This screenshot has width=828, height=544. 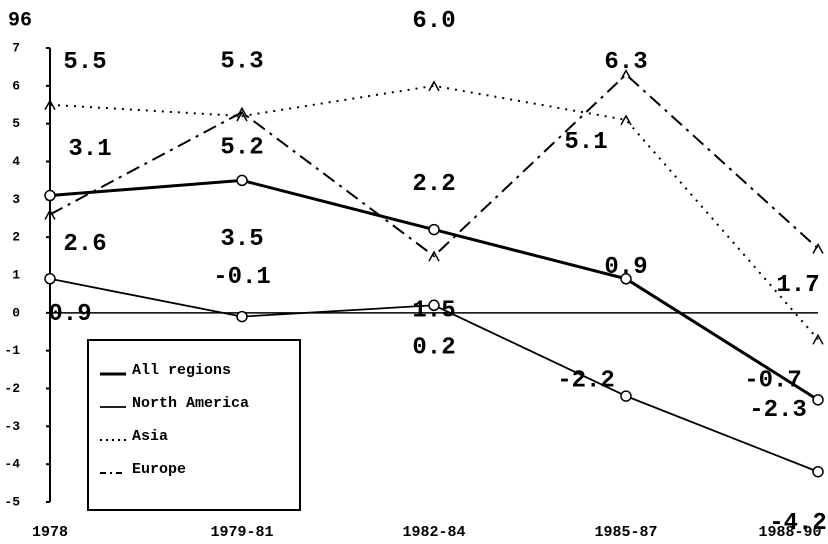 I want to click on data-label: 2.6, so click(x=84, y=244).